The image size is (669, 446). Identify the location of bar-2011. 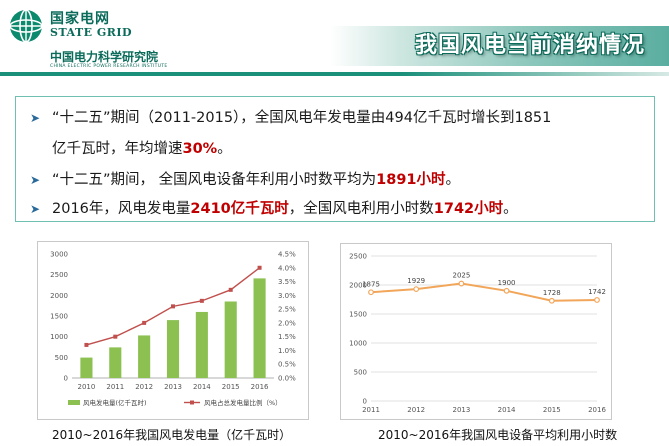
(115, 362).